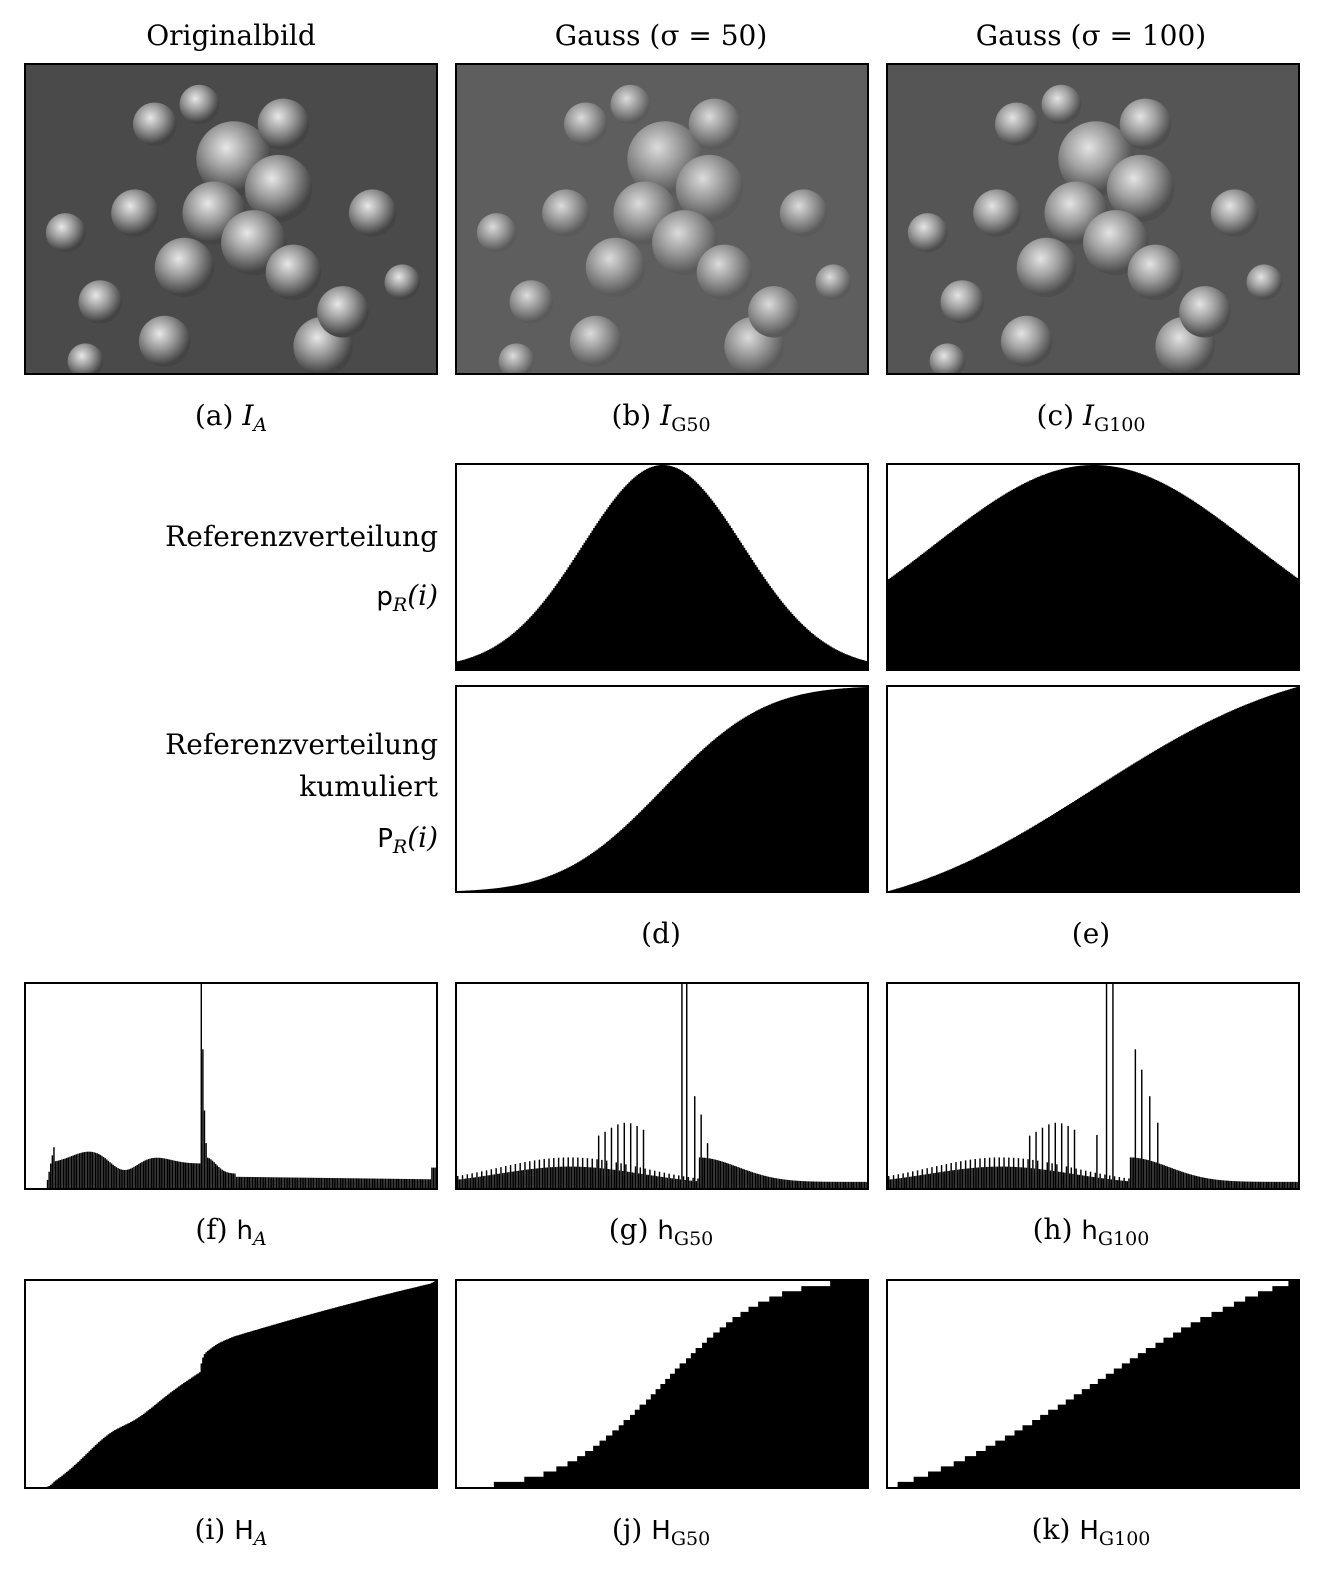 This screenshot has width=1337, height=1588. What do you see at coordinates (662, 567) in the screenshot?
I see `d_density-area` at bounding box center [662, 567].